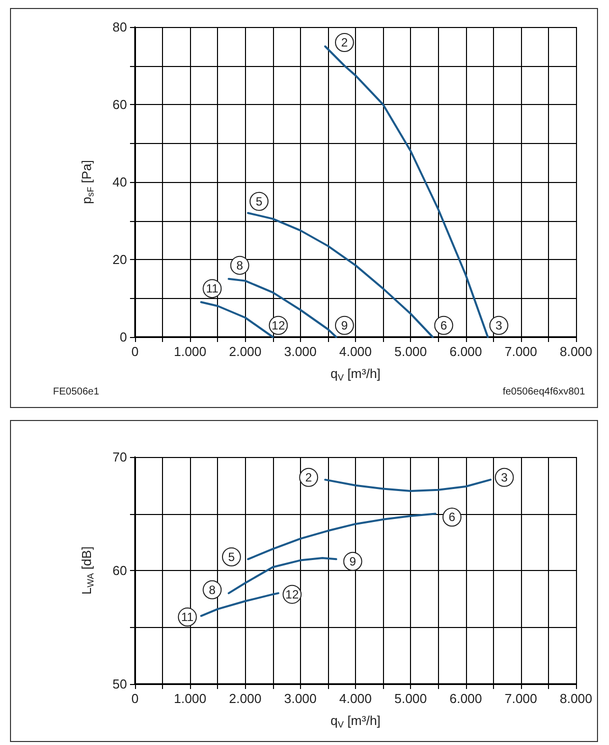  Describe the element at coordinates (119, 457) in the screenshot. I see `y-tick-label: 70` at that location.